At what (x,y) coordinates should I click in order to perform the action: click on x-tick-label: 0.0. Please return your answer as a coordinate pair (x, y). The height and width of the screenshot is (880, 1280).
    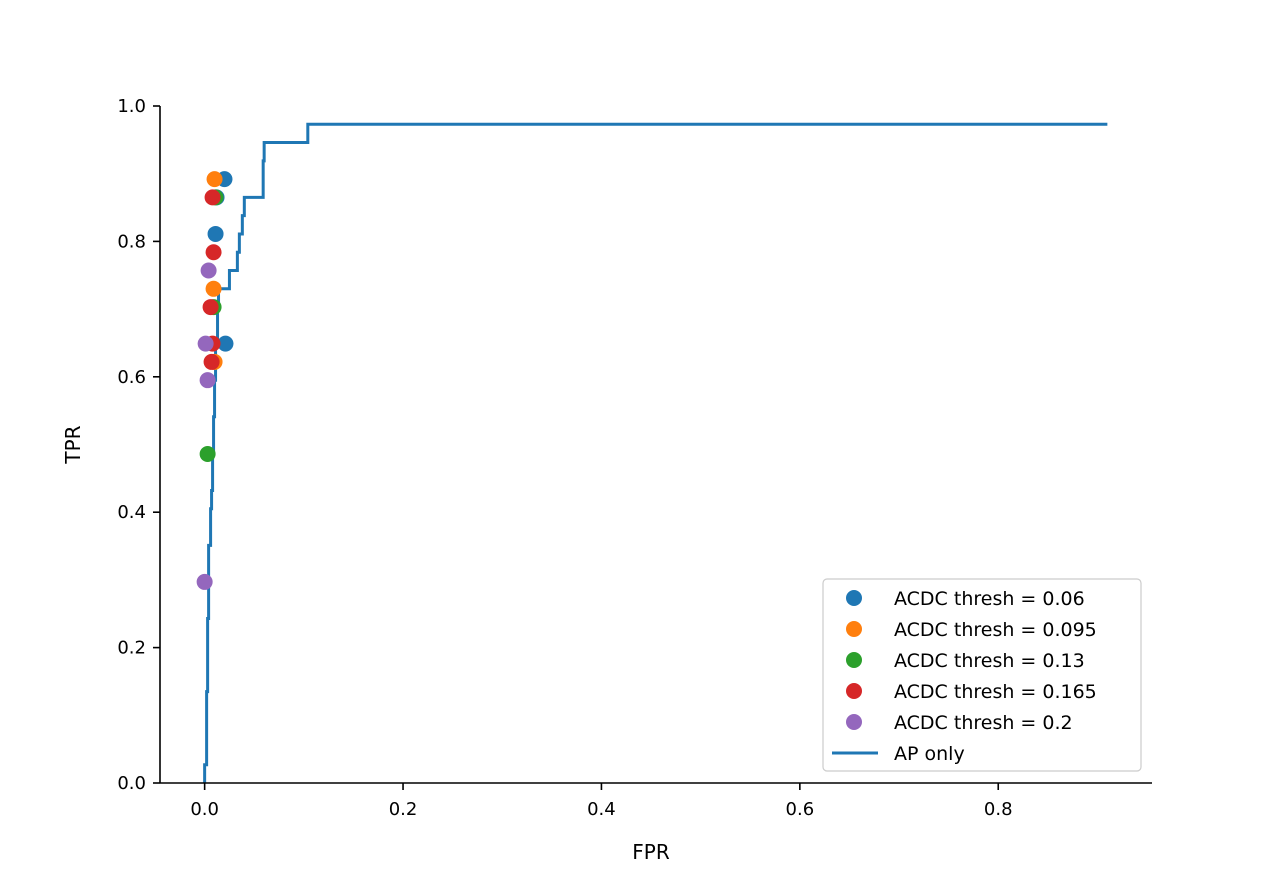
    Looking at the image, I should click on (204, 809).